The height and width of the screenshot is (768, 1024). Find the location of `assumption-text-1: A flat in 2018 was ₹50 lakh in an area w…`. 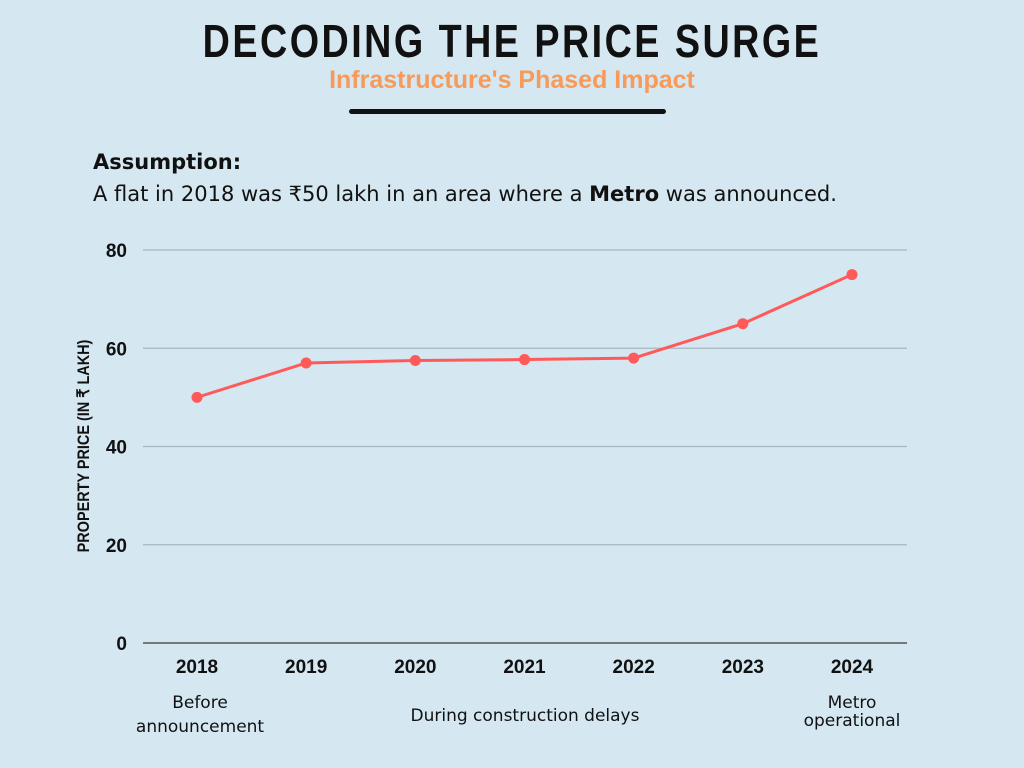

assumption-text-1: A flat in 2018 was ₹50 lakh in an area w… is located at coordinates (341, 194).